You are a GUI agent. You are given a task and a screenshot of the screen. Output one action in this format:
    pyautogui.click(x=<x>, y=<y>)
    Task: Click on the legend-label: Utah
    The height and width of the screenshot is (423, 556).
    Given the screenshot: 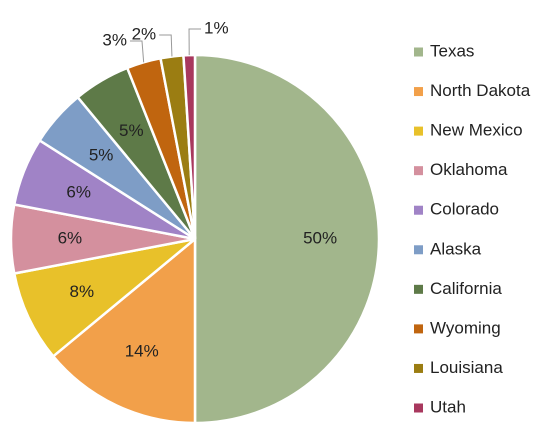 What is the action you would take?
    pyautogui.click(x=448, y=406)
    